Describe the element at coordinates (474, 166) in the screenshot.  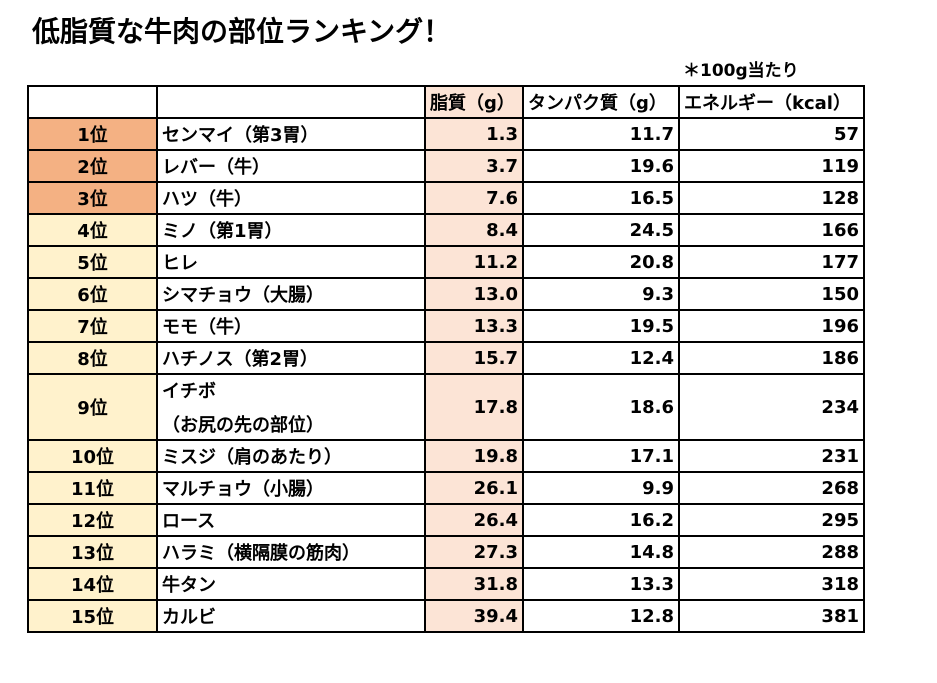
I see `fat-cell: 3.7` at that location.